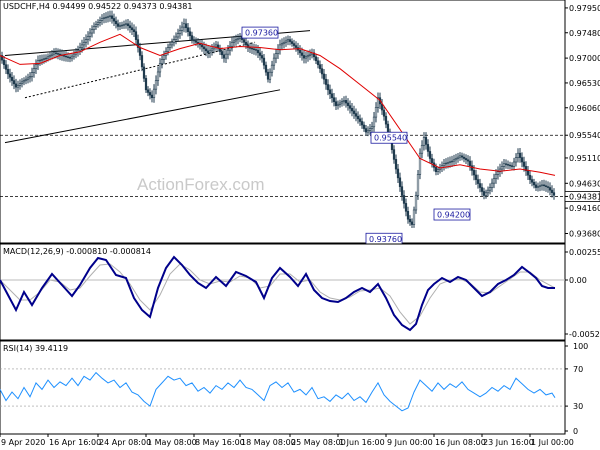 This screenshot has height=450, width=600. I want to click on rsi-axis: 100 70 30 0, so click(576, 389).